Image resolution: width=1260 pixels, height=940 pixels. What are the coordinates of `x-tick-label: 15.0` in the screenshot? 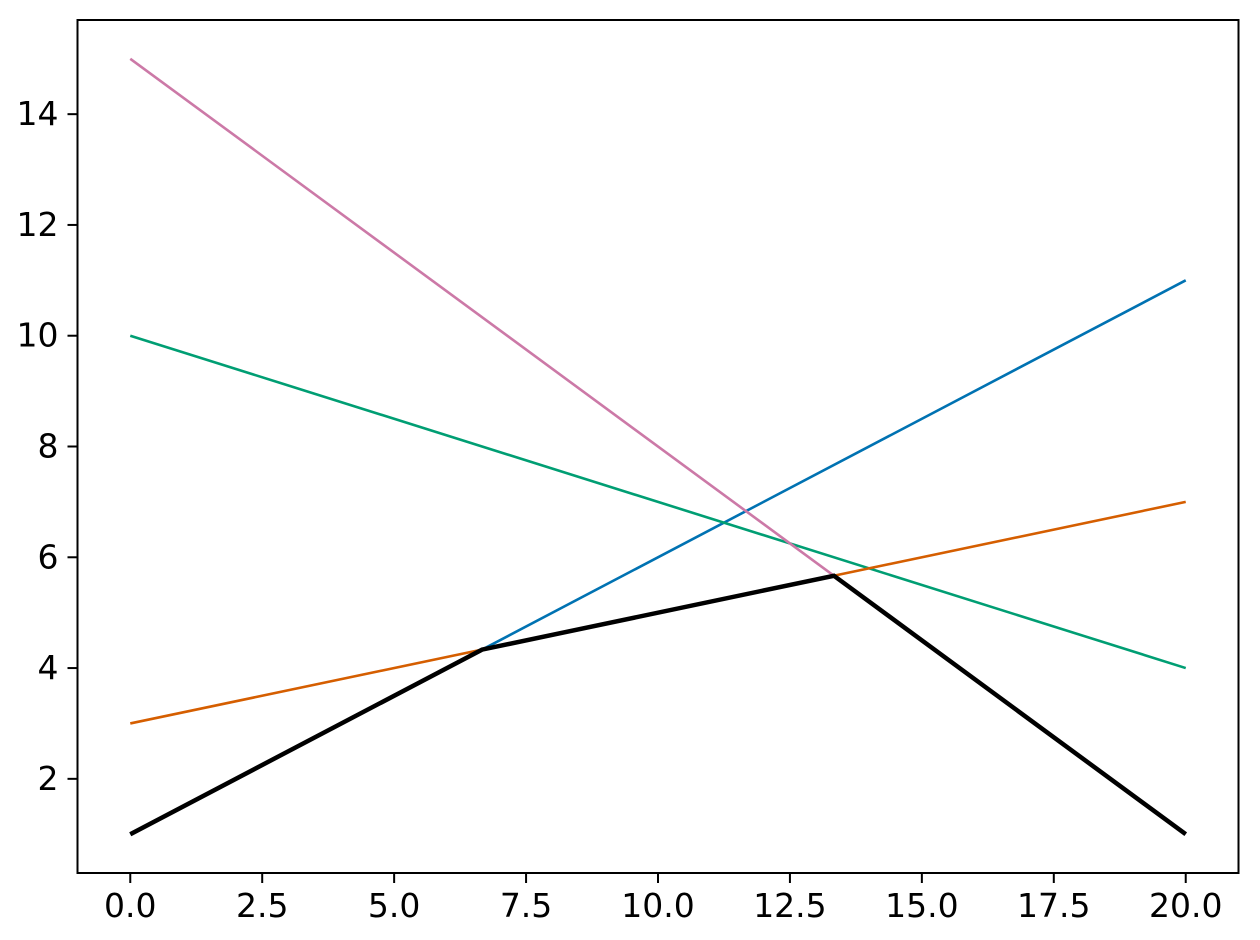 It's located at (921, 905).